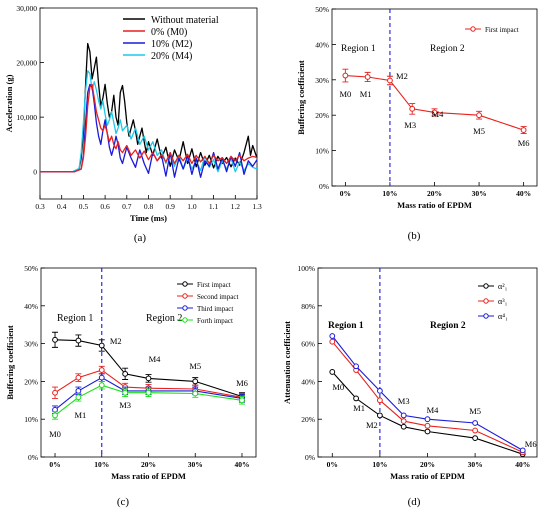  I want to click on legend-label: Second impact, so click(217, 297).